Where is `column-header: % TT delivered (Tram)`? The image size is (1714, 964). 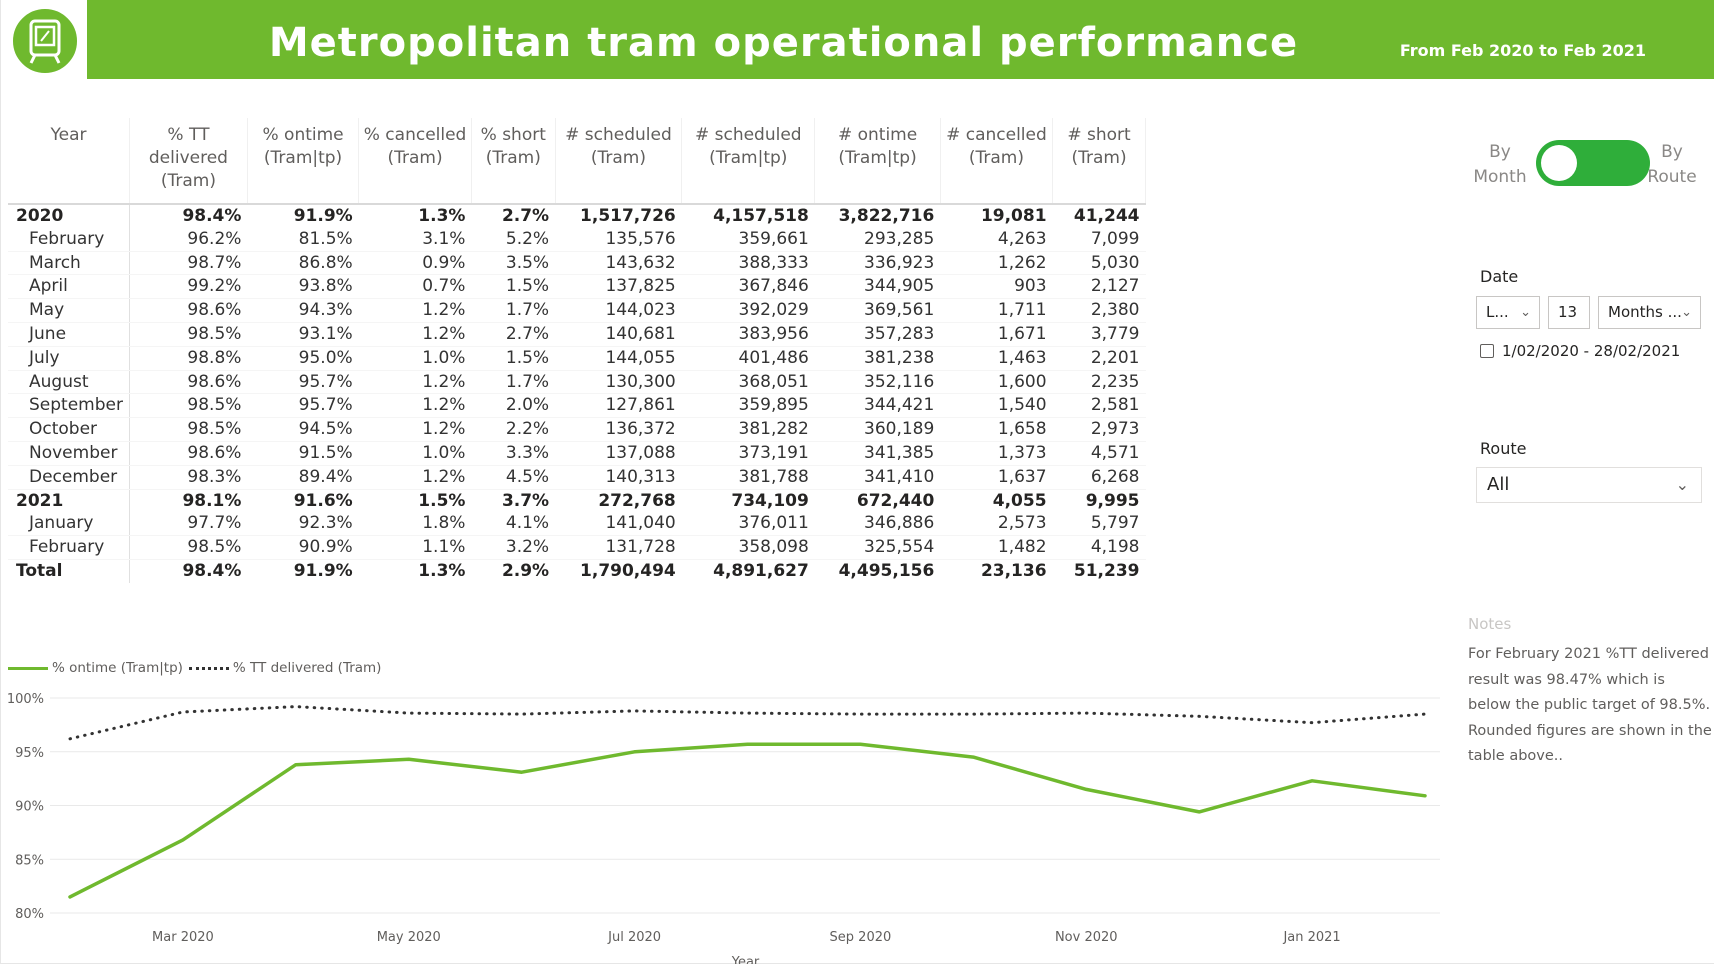 column-header: % TT delivered (Tram) is located at coordinates (188, 161).